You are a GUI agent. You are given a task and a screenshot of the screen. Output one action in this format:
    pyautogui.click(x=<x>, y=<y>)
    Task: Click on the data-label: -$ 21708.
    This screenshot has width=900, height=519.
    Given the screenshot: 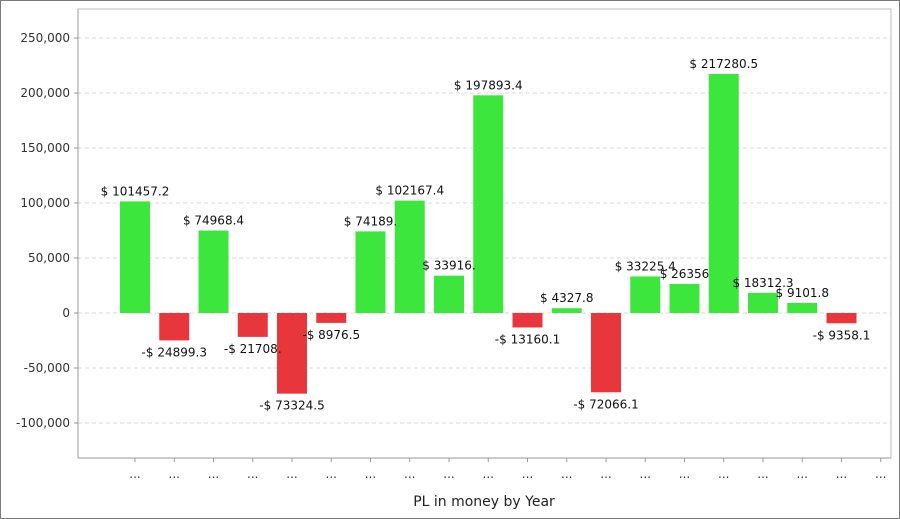 What is the action you would take?
    pyautogui.click(x=253, y=349)
    